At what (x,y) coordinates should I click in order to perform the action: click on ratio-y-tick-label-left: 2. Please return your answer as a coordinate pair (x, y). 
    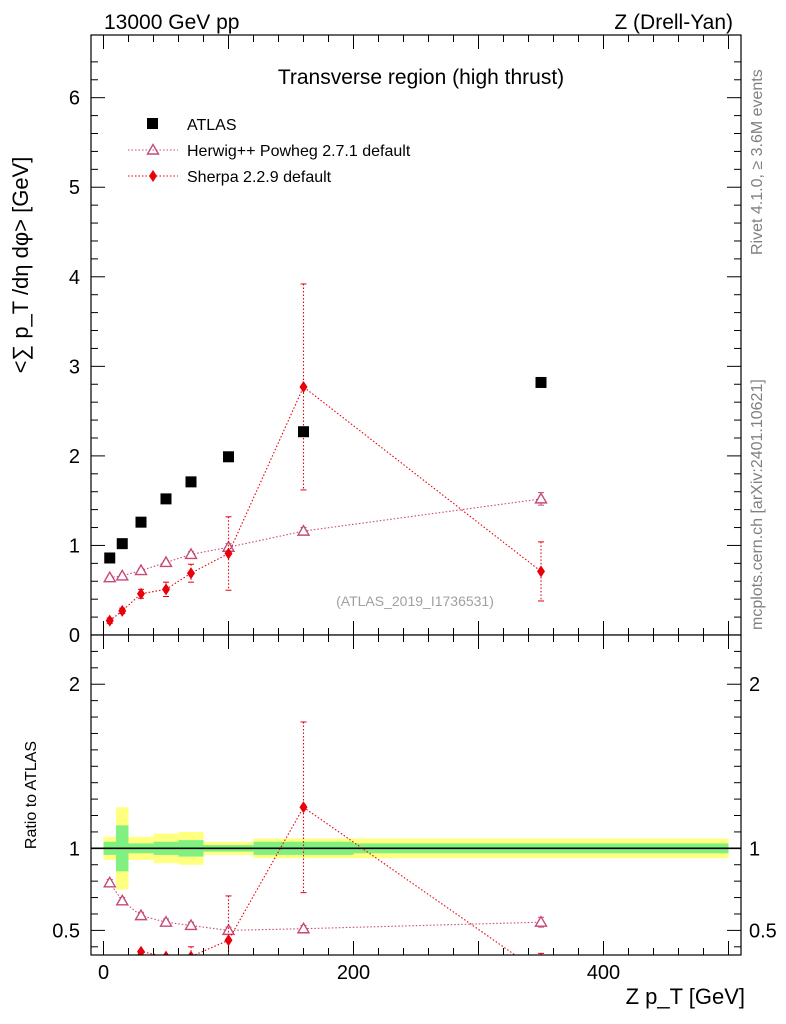
    Looking at the image, I should click on (74, 685).